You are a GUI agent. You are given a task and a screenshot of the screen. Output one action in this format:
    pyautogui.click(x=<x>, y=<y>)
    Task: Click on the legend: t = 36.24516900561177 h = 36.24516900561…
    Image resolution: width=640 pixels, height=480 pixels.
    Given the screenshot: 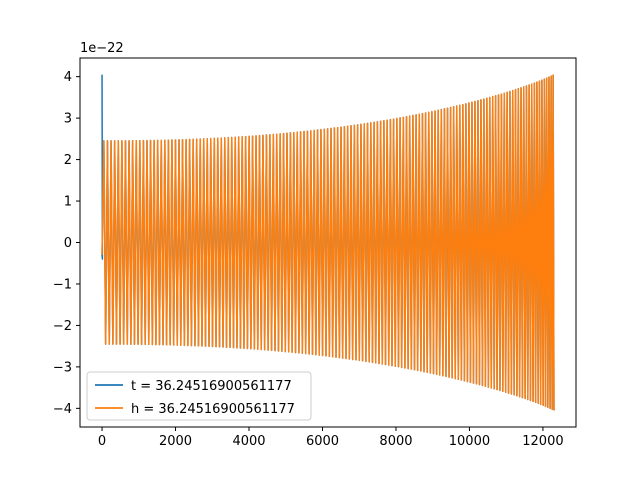 What is the action you would take?
    pyautogui.click(x=199, y=396)
    